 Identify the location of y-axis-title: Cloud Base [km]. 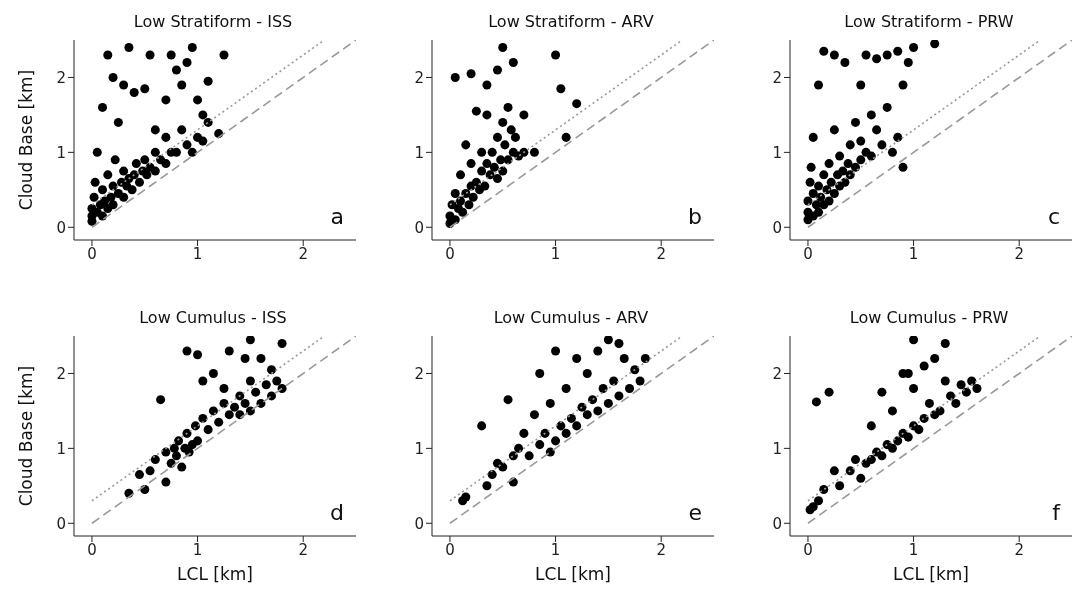
(26, 140).